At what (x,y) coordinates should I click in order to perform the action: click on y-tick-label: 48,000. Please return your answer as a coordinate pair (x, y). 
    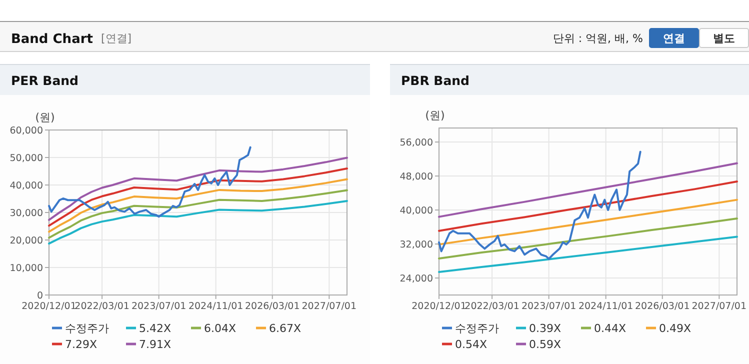
    Looking at the image, I should click on (416, 177).